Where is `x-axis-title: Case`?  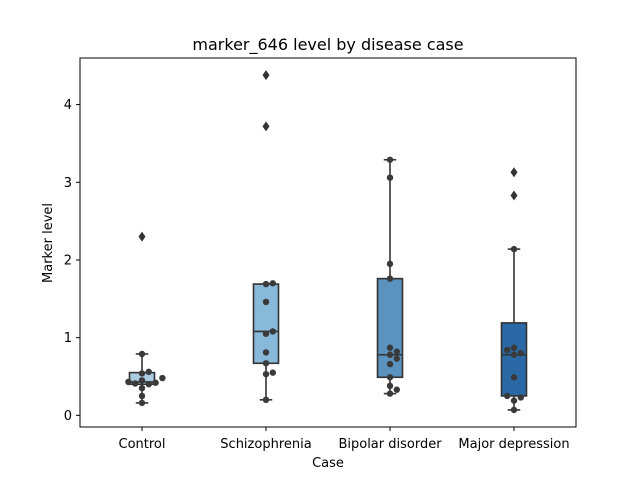
x-axis-title: Case is located at coordinates (328, 463).